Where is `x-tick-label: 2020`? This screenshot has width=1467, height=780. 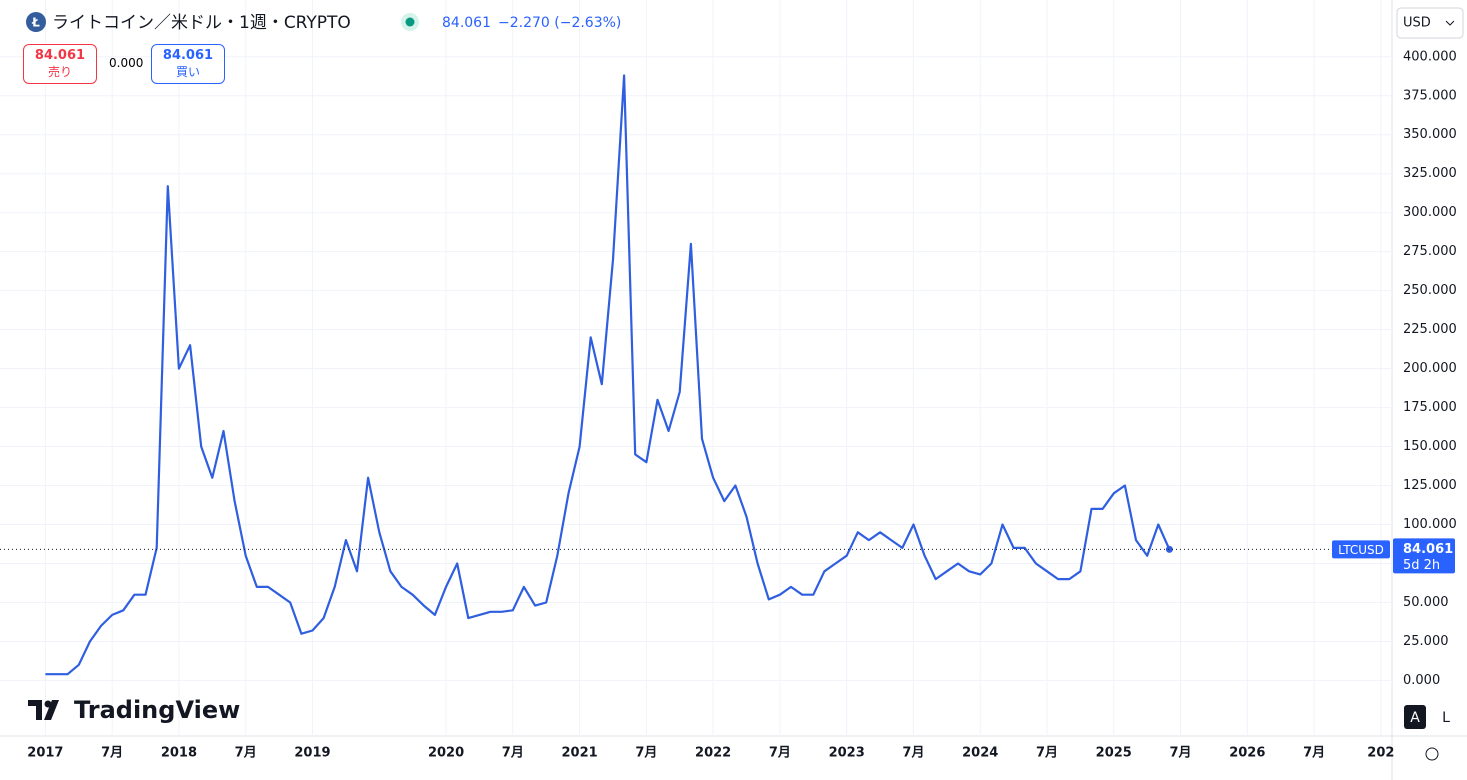 x-tick-label: 2020 is located at coordinates (446, 753).